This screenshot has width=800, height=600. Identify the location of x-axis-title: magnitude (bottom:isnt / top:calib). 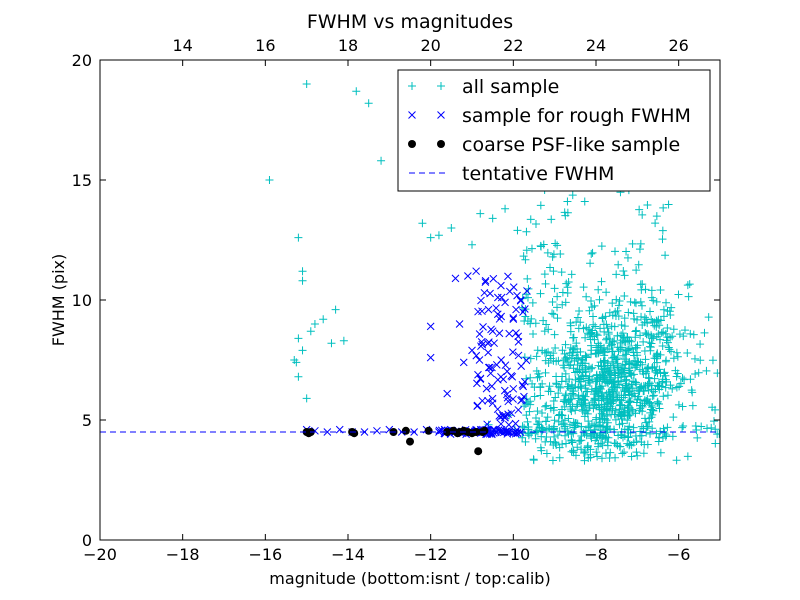
(409, 578).